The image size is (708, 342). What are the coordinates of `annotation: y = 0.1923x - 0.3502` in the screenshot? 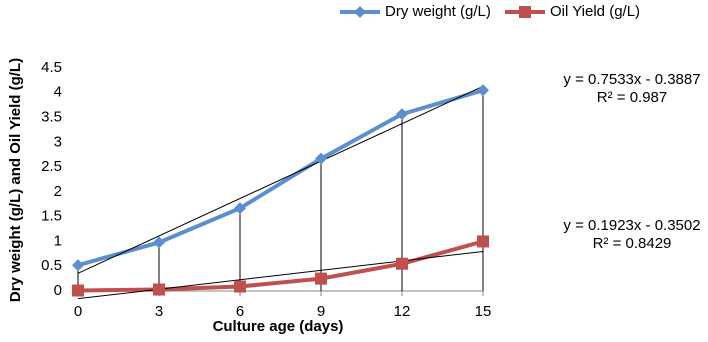 It's located at (631, 225).